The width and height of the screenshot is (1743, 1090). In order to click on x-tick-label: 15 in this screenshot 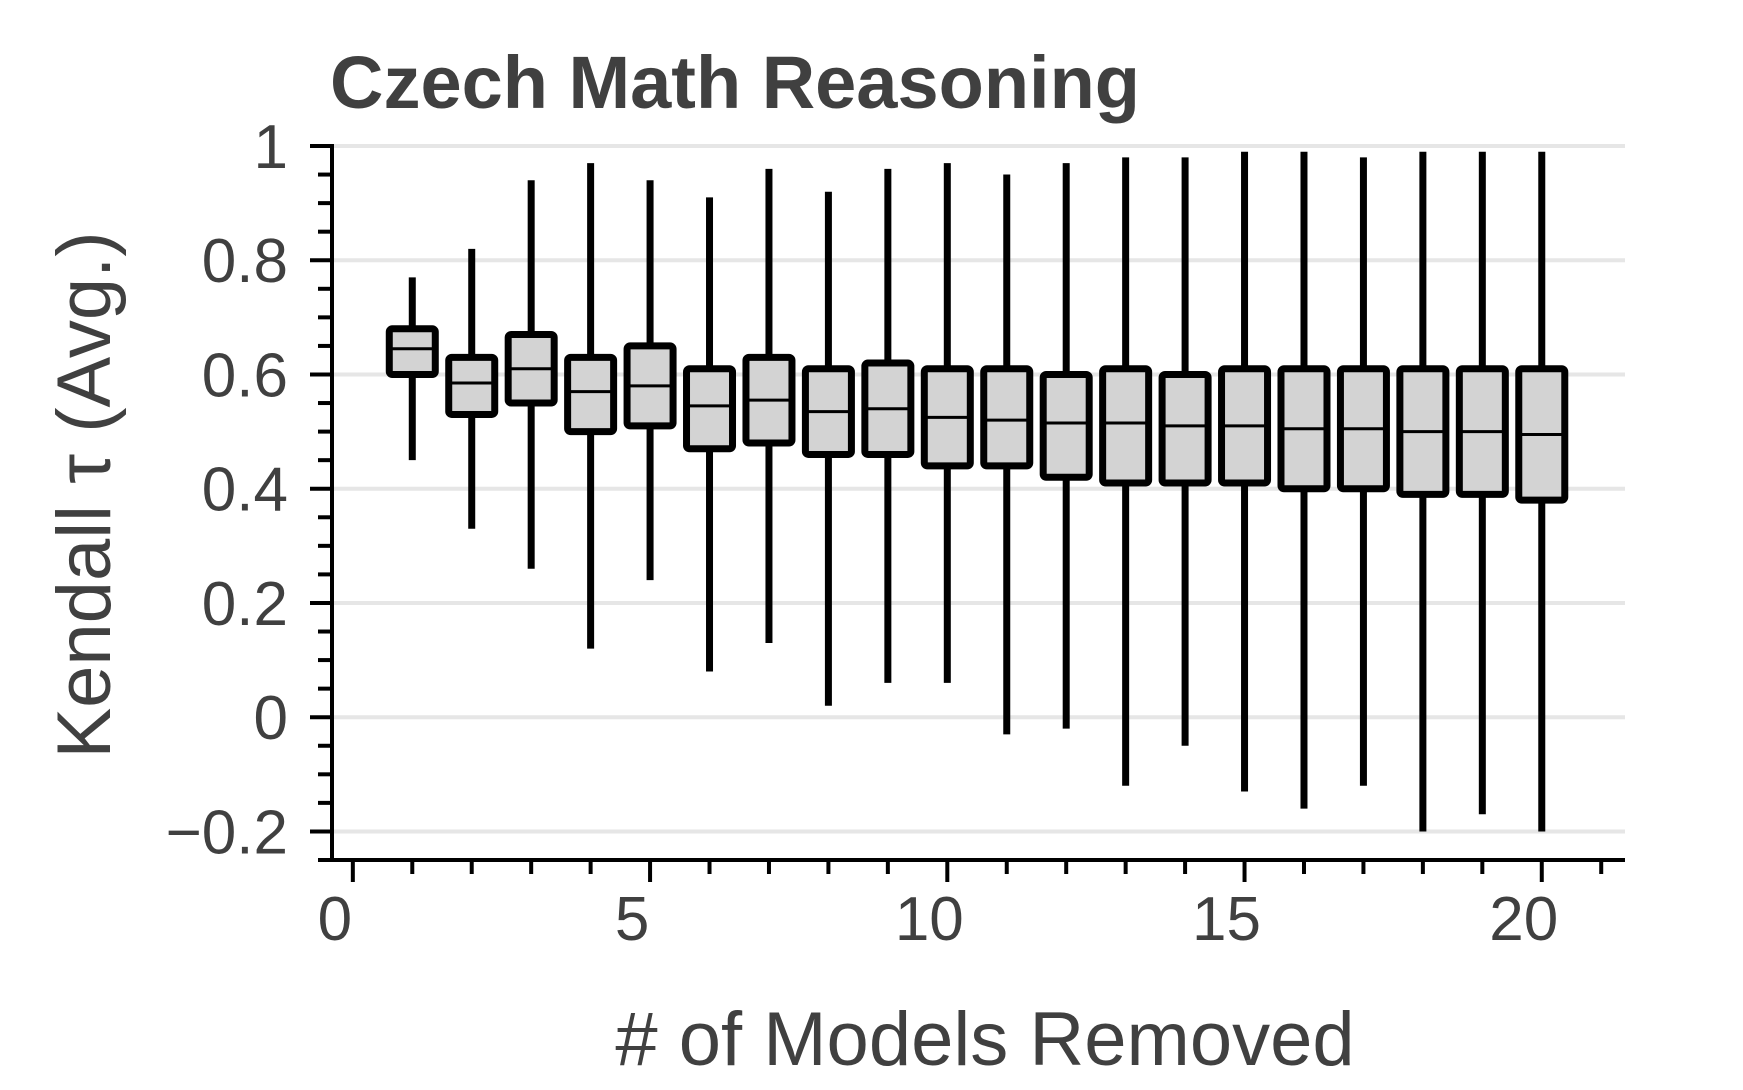, I will do `click(1226, 919)`.